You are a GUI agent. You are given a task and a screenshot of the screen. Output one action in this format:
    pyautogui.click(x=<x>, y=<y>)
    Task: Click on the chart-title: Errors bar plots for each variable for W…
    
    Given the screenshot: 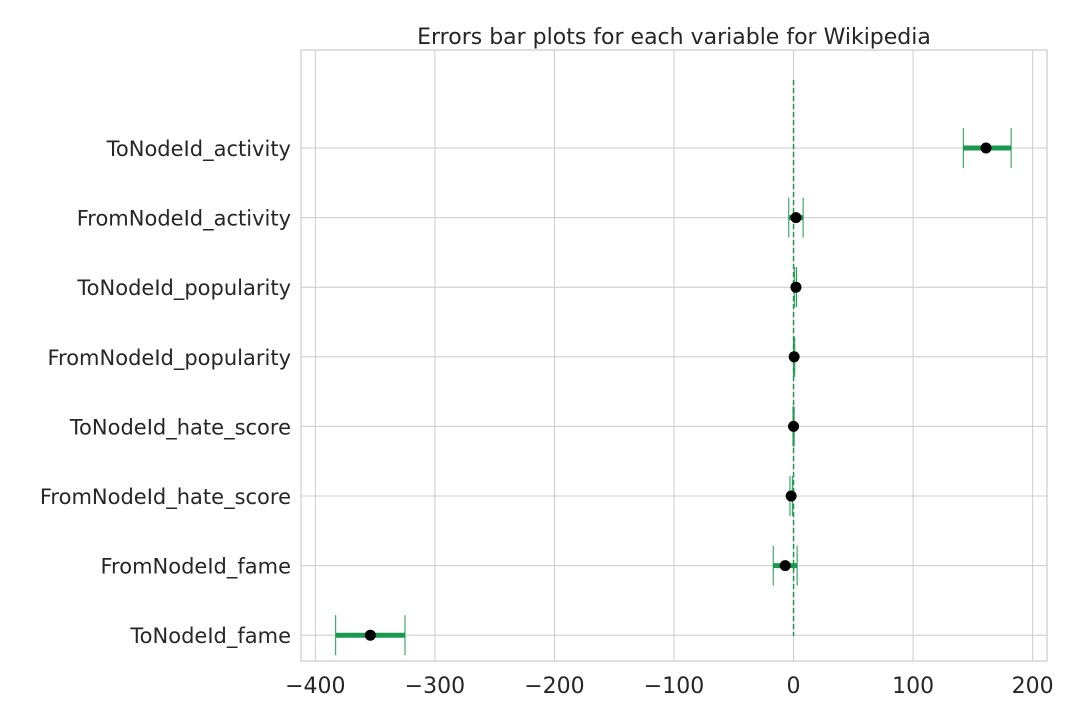 What is the action you would take?
    pyautogui.click(x=674, y=37)
    